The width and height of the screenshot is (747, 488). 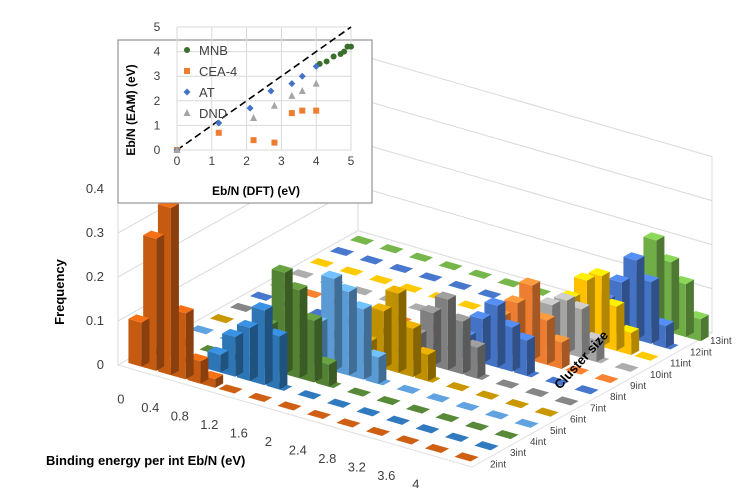 What do you see at coordinates (386, 475) in the screenshot?
I see `x-tick-label: 3.6` at bounding box center [386, 475].